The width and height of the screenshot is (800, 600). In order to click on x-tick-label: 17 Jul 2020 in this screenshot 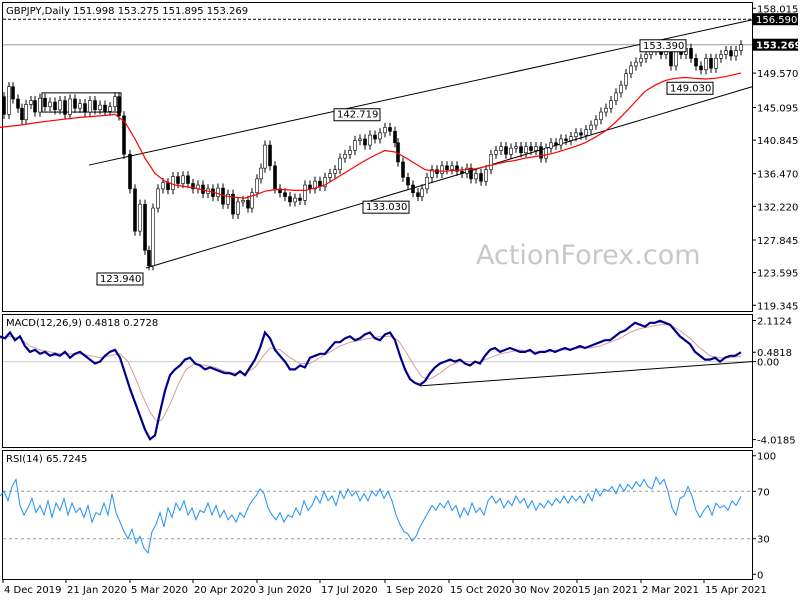, I will do `click(349, 590)`.